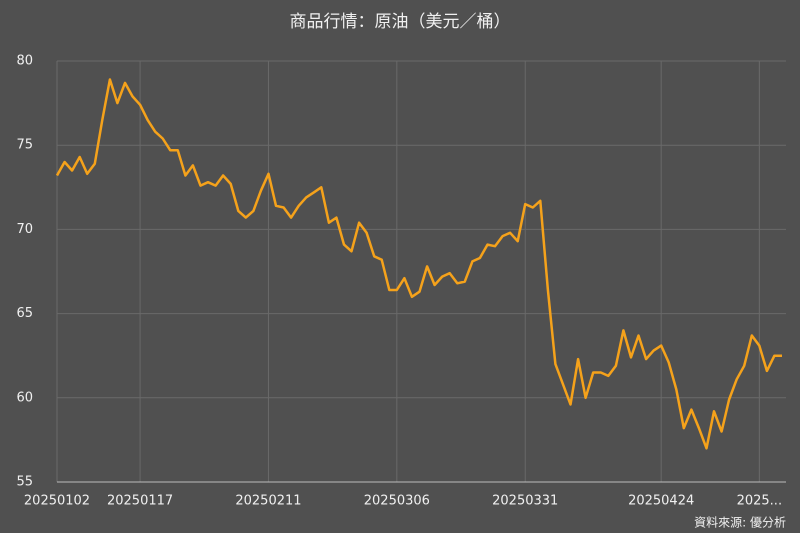 The image size is (800, 533). I want to click on y-tick-label: 60, so click(24, 397).